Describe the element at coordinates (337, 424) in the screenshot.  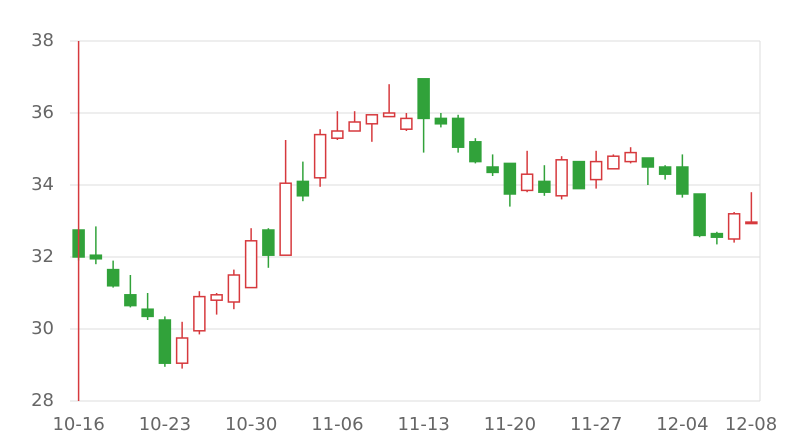
I see `x-tick-label: 11-06` at that location.